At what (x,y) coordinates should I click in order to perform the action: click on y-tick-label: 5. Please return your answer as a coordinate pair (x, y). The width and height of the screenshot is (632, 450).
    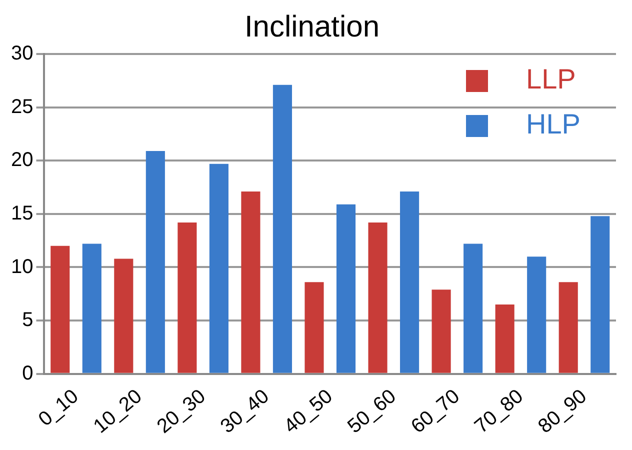
    Looking at the image, I should click on (28, 320).